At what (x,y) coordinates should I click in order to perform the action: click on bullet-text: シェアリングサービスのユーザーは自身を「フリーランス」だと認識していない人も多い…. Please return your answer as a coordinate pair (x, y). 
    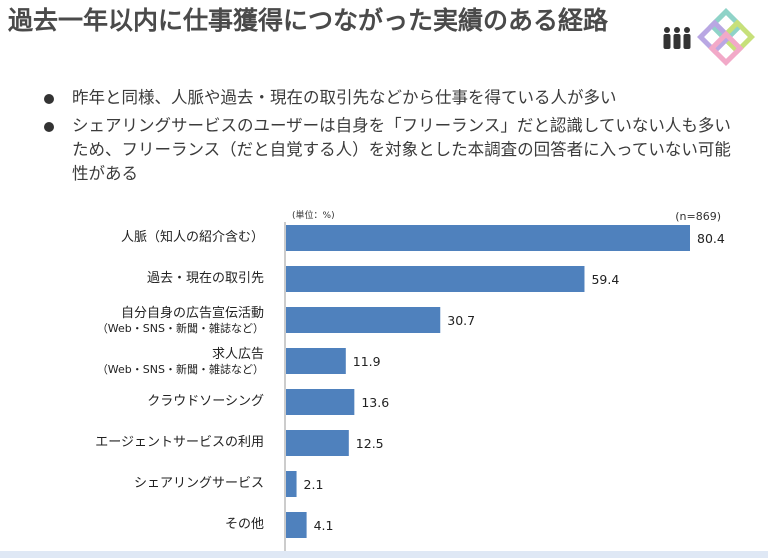
    Looking at the image, I should click on (401, 149).